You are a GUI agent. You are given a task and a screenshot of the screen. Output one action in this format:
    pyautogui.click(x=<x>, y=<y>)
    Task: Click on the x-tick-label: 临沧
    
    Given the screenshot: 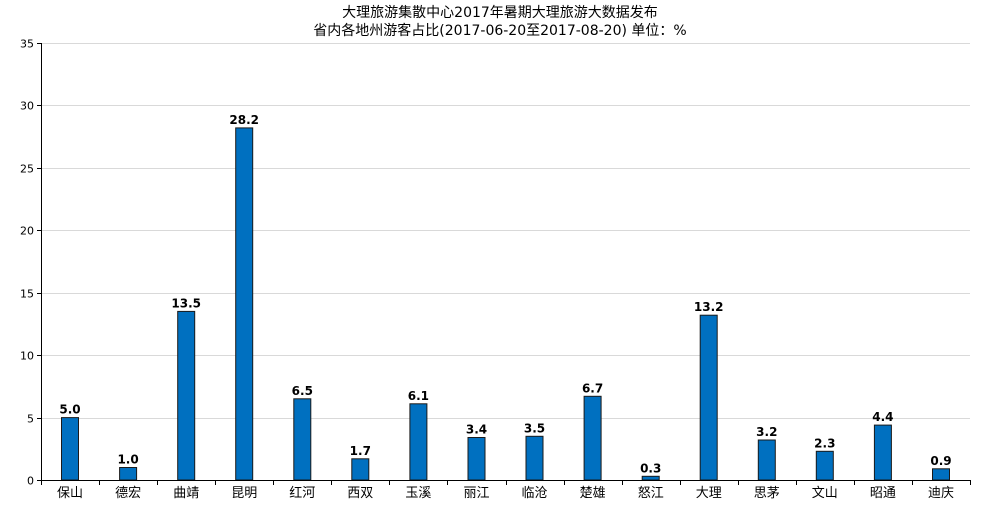 What is the action you would take?
    pyautogui.click(x=534, y=493)
    